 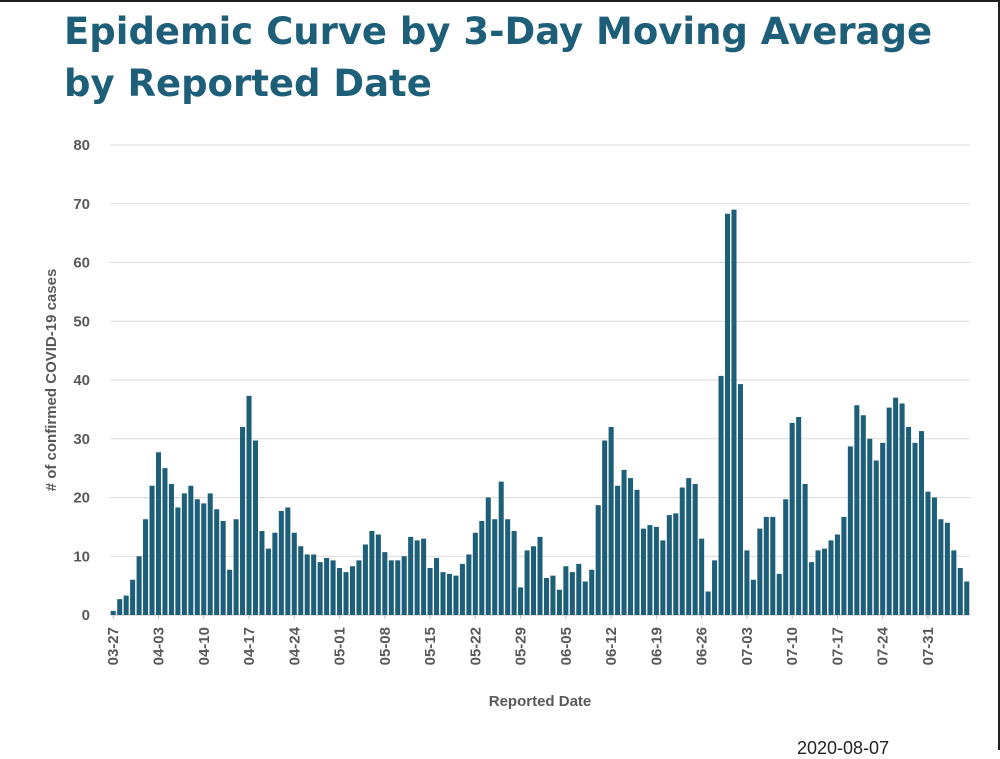 I want to click on y-tick-label: 70, so click(x=81, y=204).